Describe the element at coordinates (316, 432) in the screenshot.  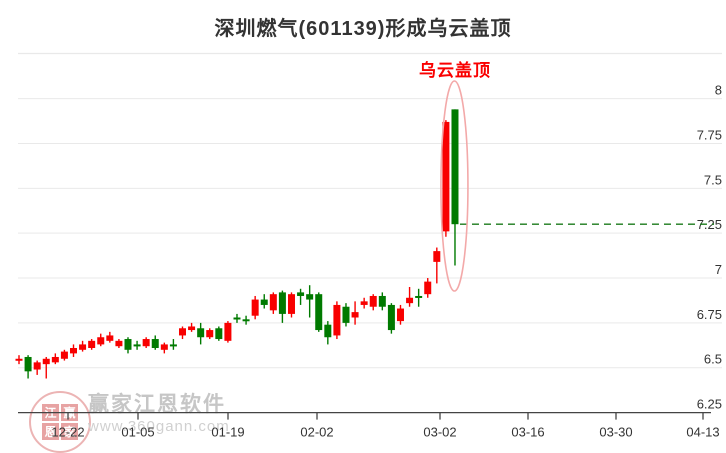
I see `x-axis-label: 02-02` at that location.